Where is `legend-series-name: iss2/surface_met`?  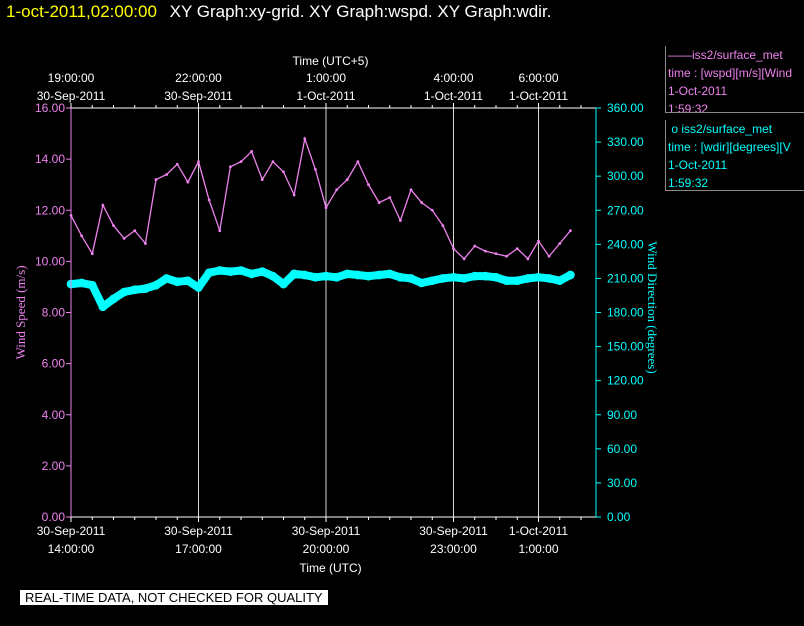
legend-series-name: iss2/surface_met is located at coordinates (737, 55).